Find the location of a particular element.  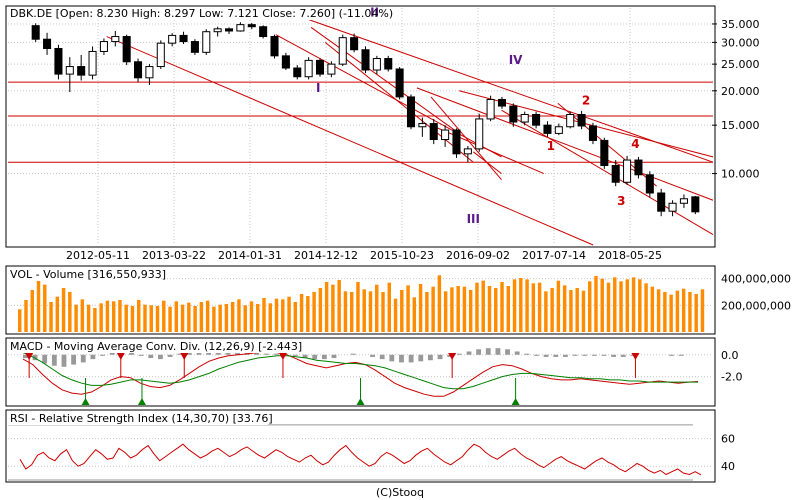

wave-label: 4 is located at coordinates (635, 144).